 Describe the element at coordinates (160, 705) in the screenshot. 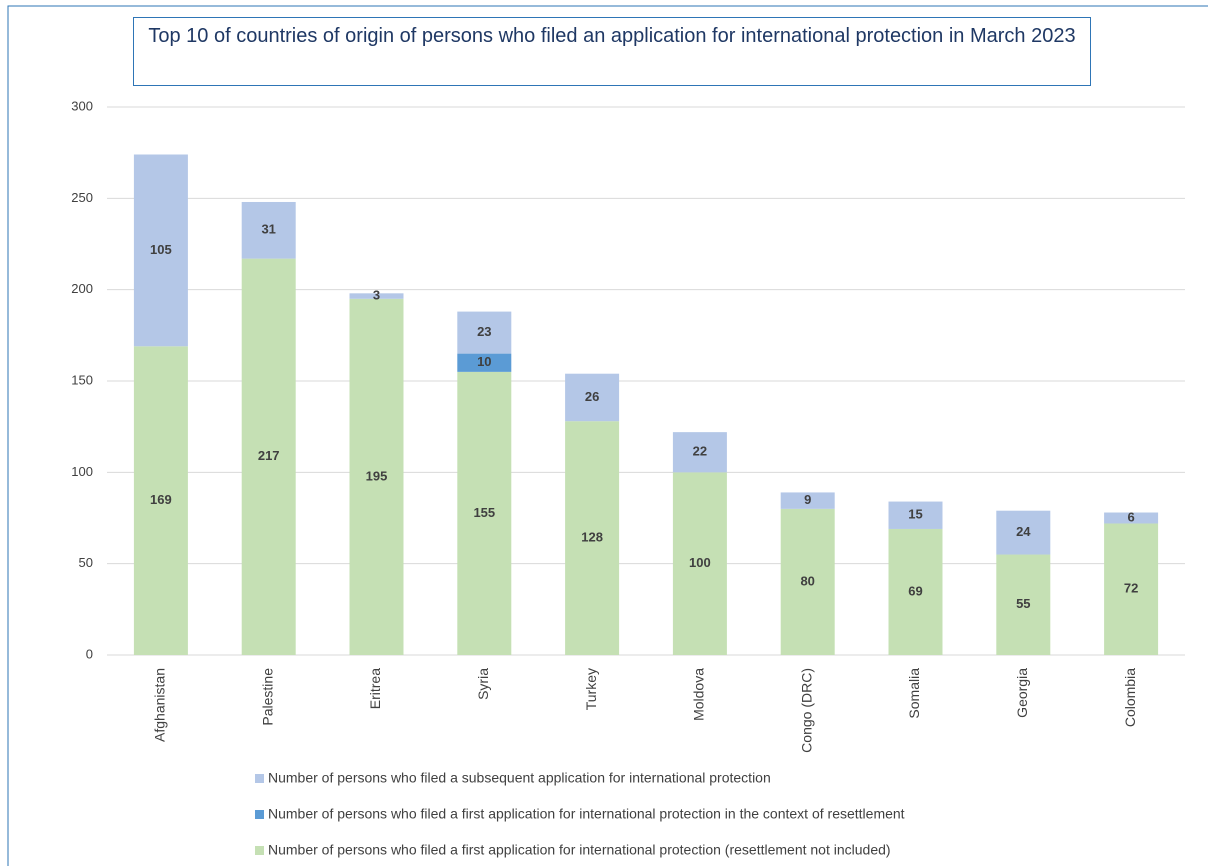

I see `x-tick-label: Afghanistan` at that location.